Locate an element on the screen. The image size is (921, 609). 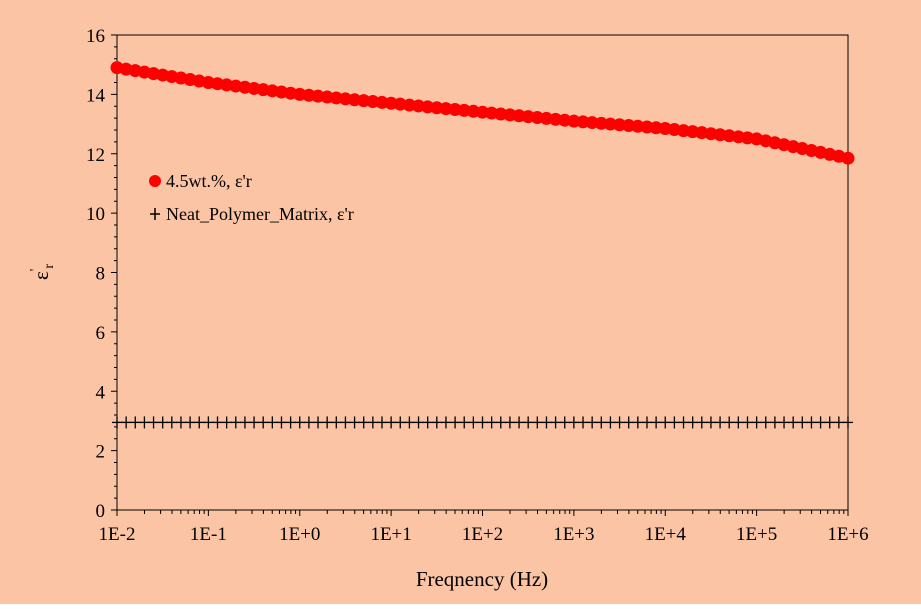
y-tick-label: 8 is located at coordinates (101, 274).